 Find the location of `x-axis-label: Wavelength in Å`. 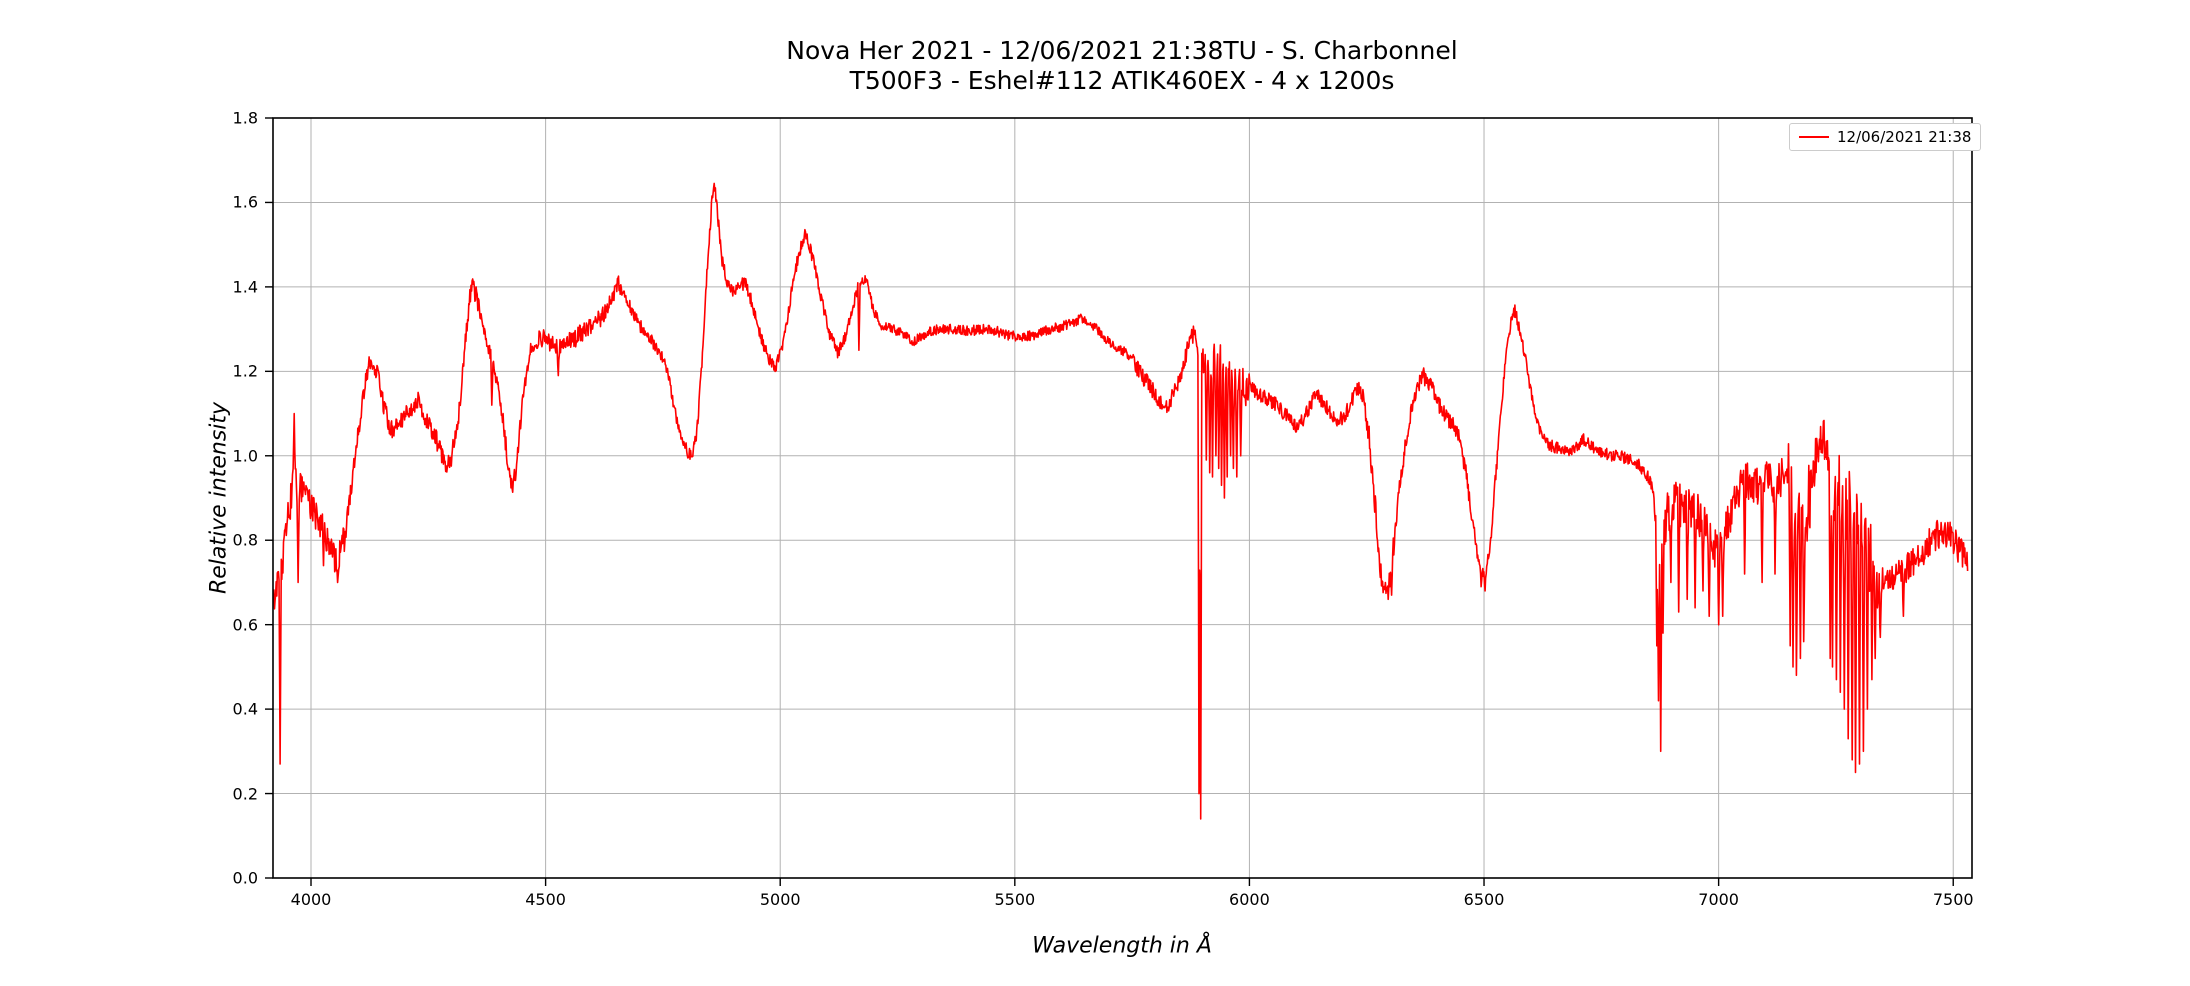

x-axis-label: Wavelength in Å is located at coordinates (1122, 946).